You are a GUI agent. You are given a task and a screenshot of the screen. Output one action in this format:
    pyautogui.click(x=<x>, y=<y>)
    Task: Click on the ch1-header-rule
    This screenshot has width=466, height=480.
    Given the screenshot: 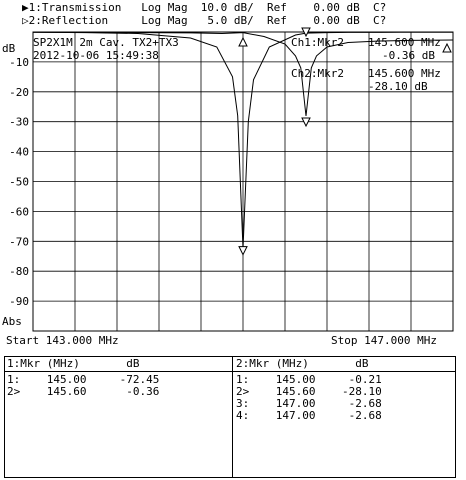 What is the action you would take?
    pyautogui.click(x=118, y=371)
    